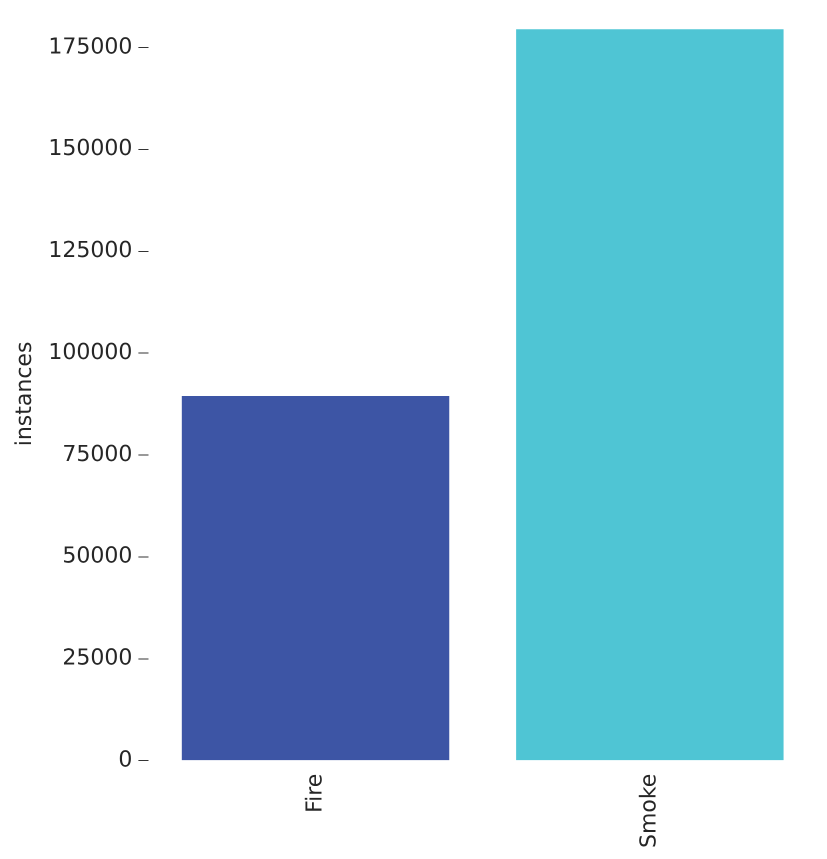 Image resolution: width=827 pixels, height=859 pixels. I want to click on y-tick-label: 25000, so click(97, 658).